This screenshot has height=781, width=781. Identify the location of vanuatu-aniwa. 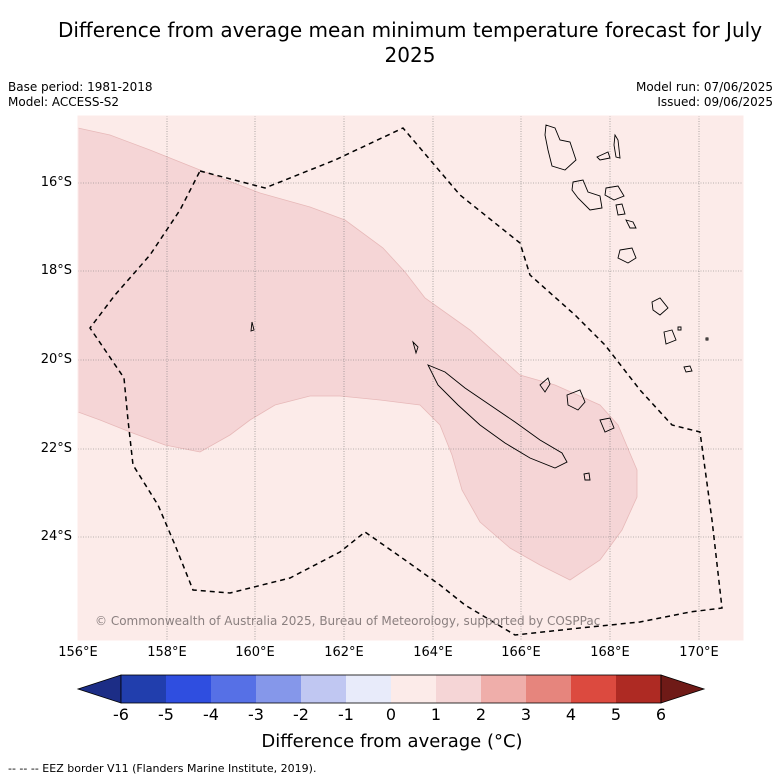
(707, 339).